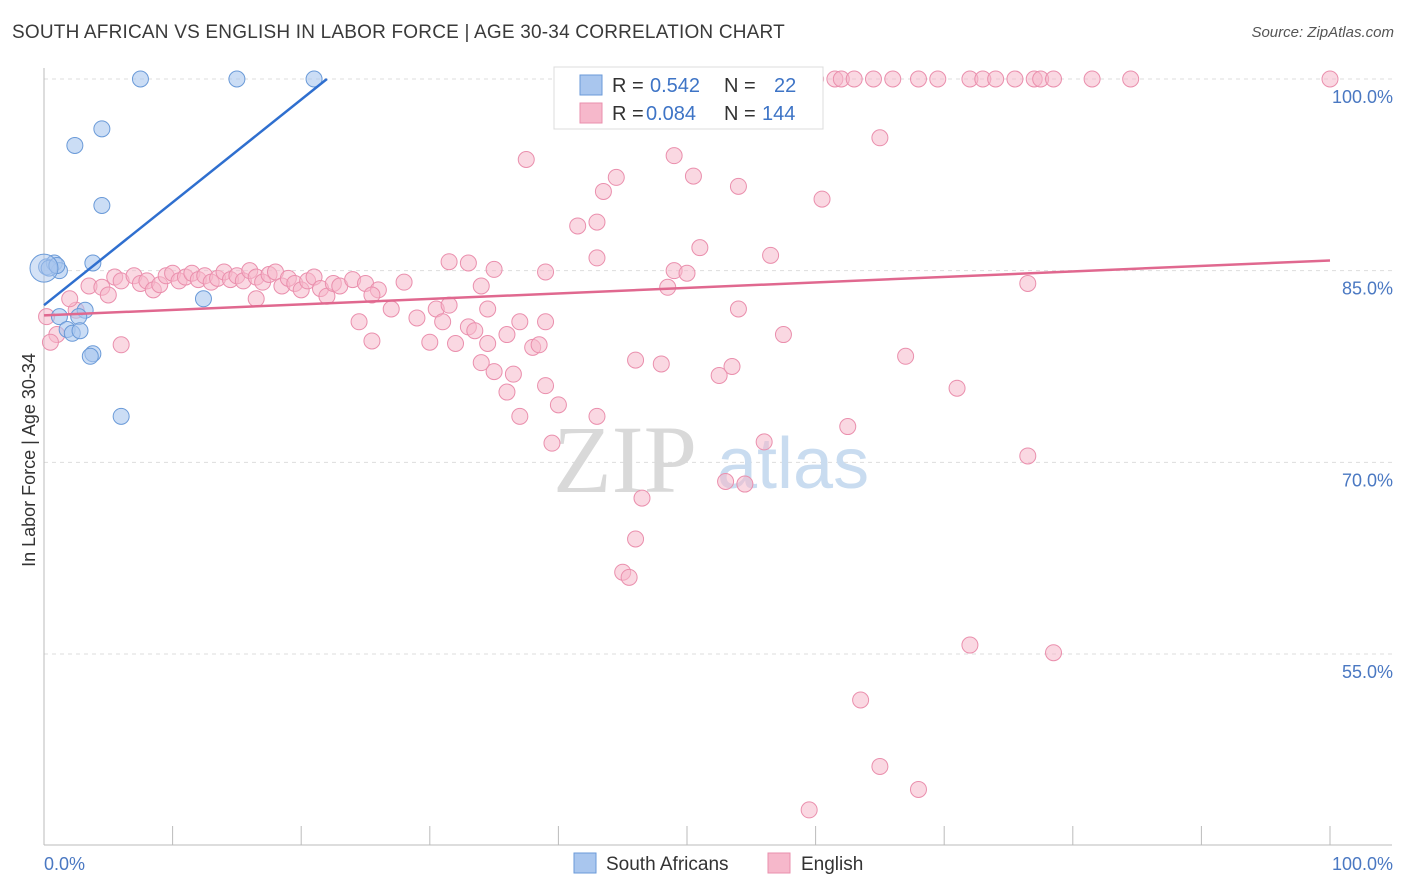 The height and width of the screenshot is (892, 1406). I want to click on legend-swatch-blue, so click(591, 85).